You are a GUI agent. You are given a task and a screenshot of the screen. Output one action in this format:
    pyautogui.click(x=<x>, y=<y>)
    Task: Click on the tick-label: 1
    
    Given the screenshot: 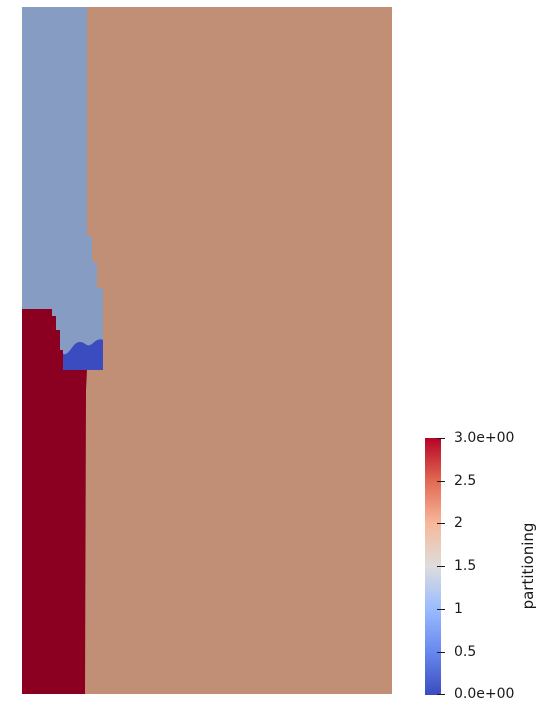 What is the action you would take?
    pyautogui.click(x=458, y=609)
    